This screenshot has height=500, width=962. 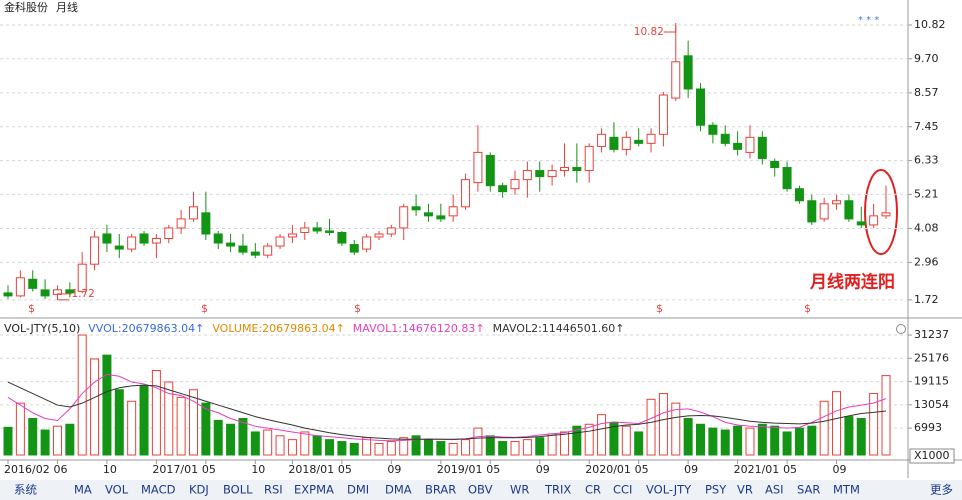 I want to click on indicator-tab: KDJ, so click(x=199, y=490).